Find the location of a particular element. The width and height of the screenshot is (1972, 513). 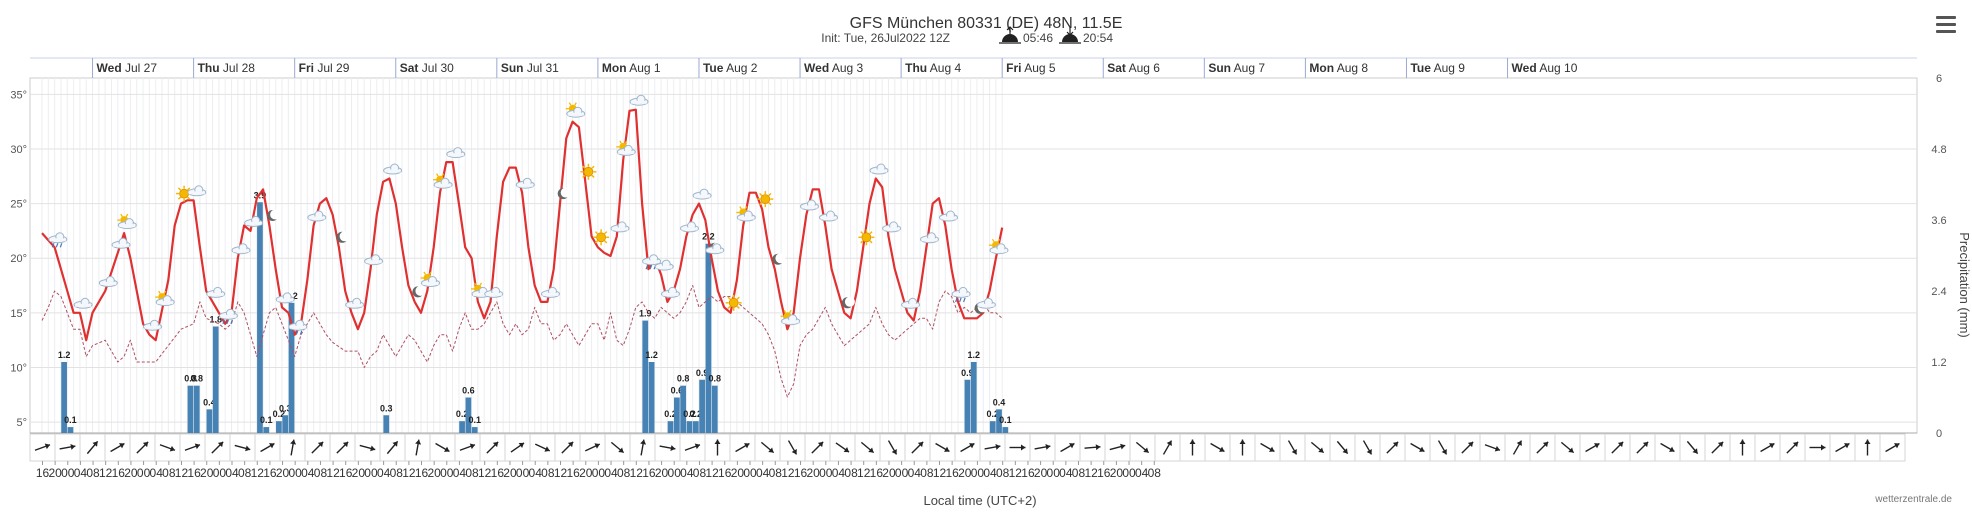

left-tick-label: 30° is located at coordinates (18, 150).